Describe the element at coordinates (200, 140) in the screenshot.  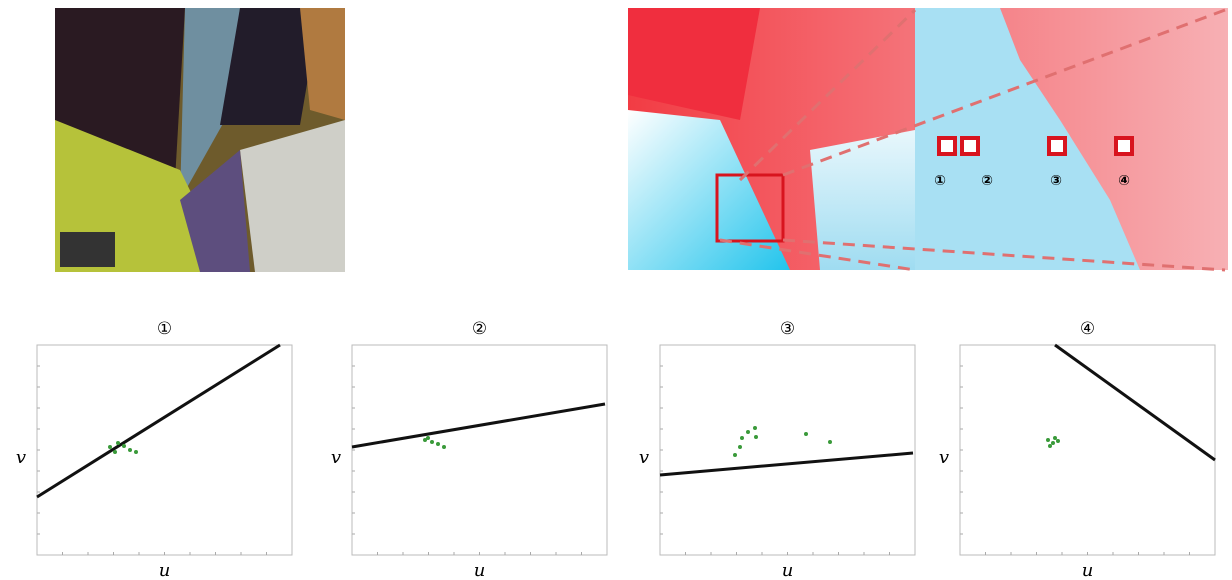
I see `input-photo` at that location.